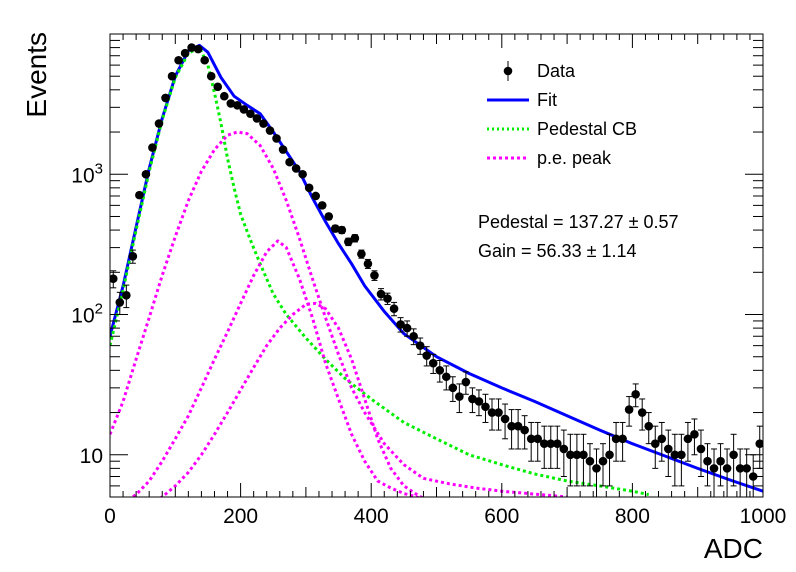 The image size is (796, 572). Describe the element at coordinates (522, 100) in the screenshot. I see `legend-item-fit: Fit` at that location.